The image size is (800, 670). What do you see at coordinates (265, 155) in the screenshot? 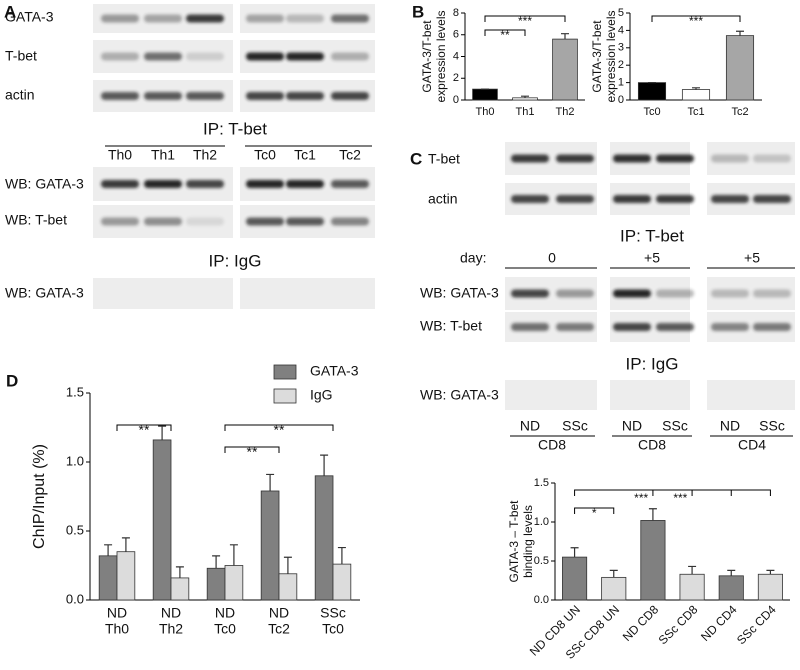
I see `lane-label: Tc0` at bounding box center [265, 155].